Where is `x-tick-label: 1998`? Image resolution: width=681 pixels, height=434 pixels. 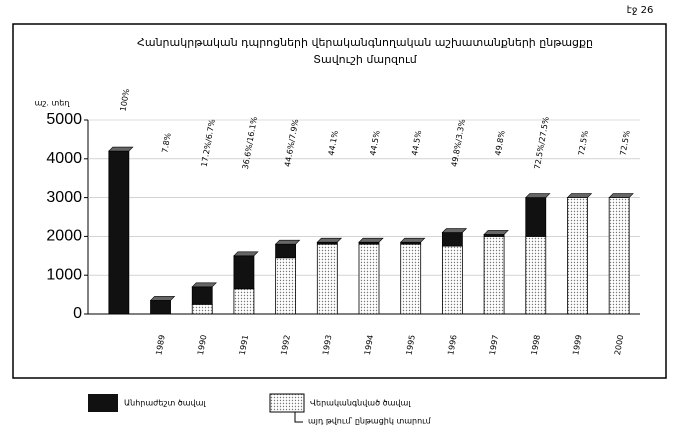 x-tick-label: 1998 is located at coordinates (536, 345).